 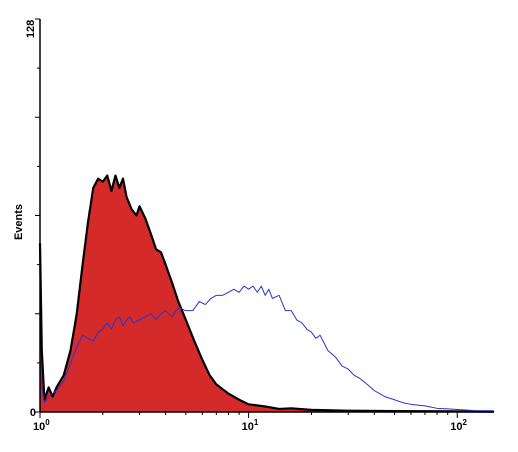 I want to click on y-tick-label: 0, so click(x=33, y=413).